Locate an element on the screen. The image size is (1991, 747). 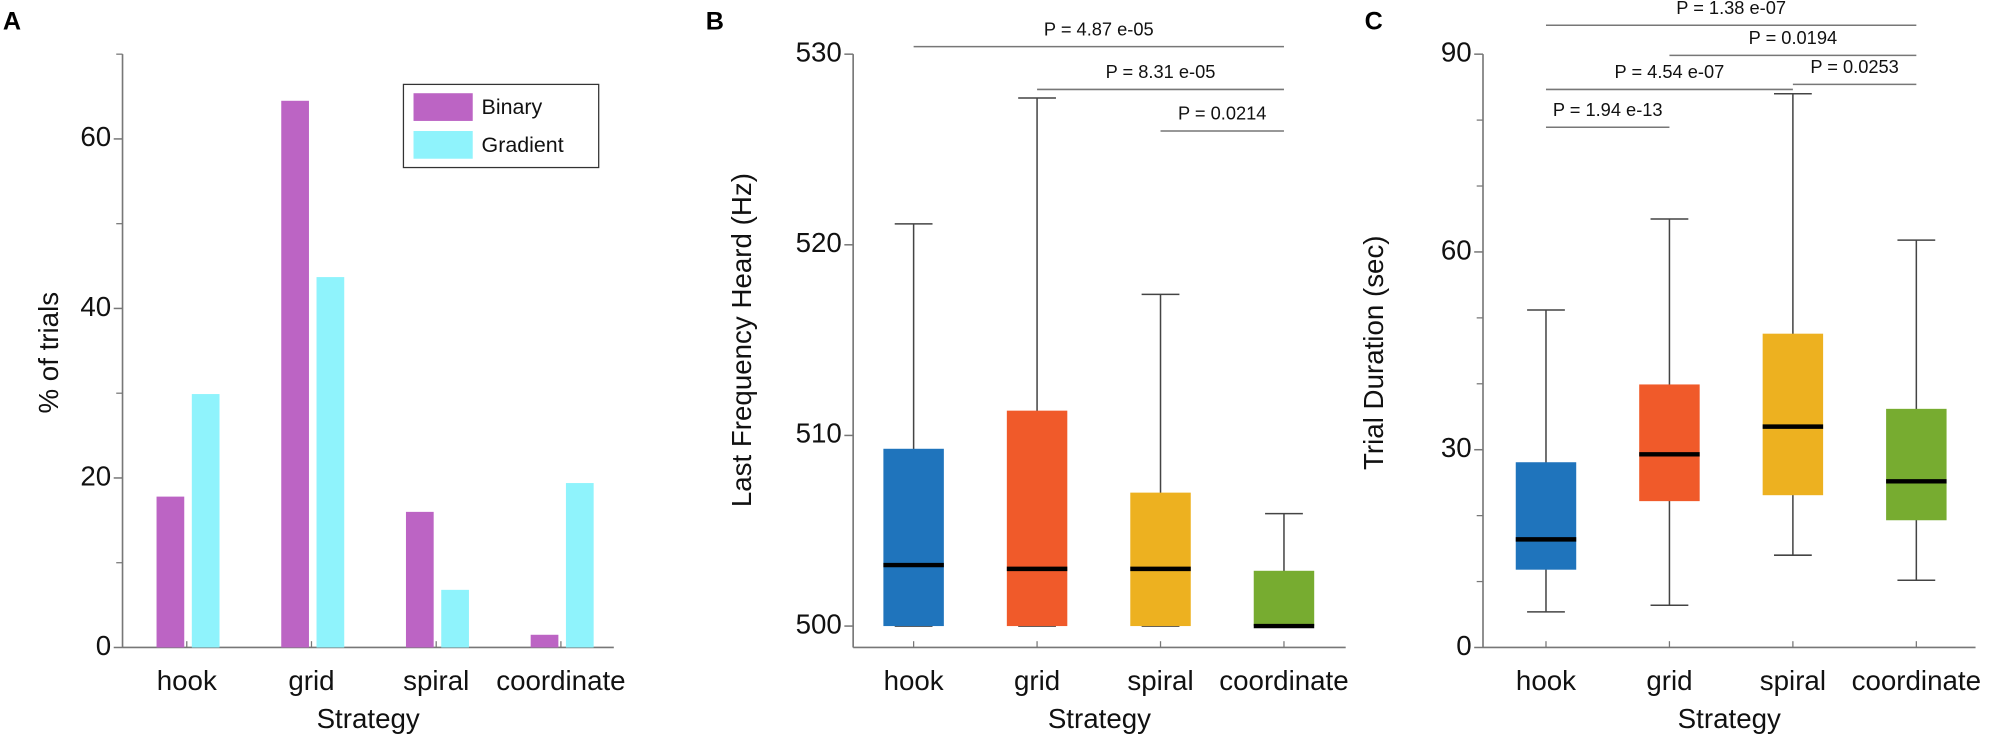
panel-letter: A is located at coordinates (12, 21).